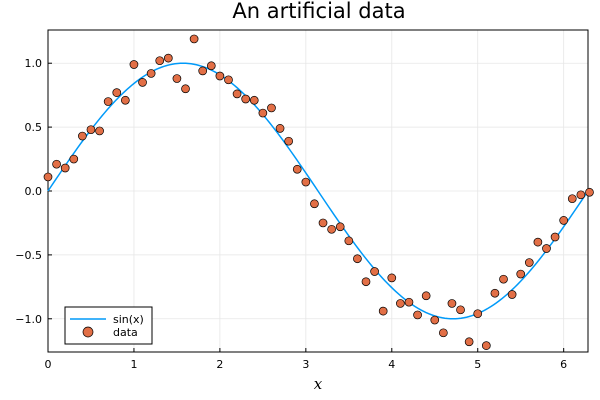 The width and height of the screenshot is (600, 400). What do you see at coordinates (48, 364) in the screenshot?
I see `x-tick-label: 0` at bounding box center [48, 364].